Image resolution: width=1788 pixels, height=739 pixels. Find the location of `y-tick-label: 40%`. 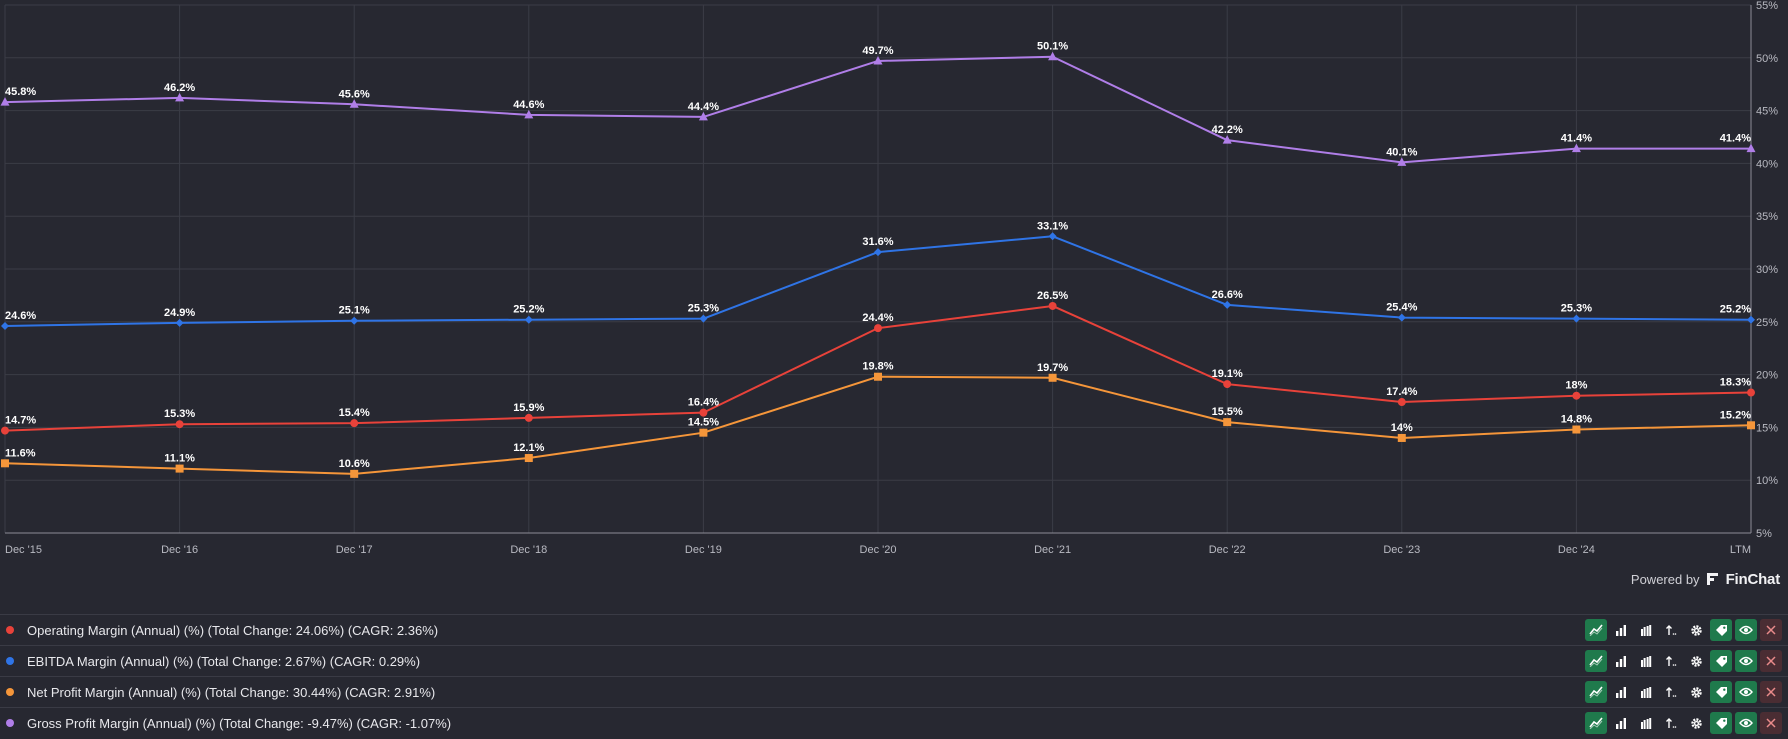

y-tick-label: 40% is located at coordinates (1767, 164).